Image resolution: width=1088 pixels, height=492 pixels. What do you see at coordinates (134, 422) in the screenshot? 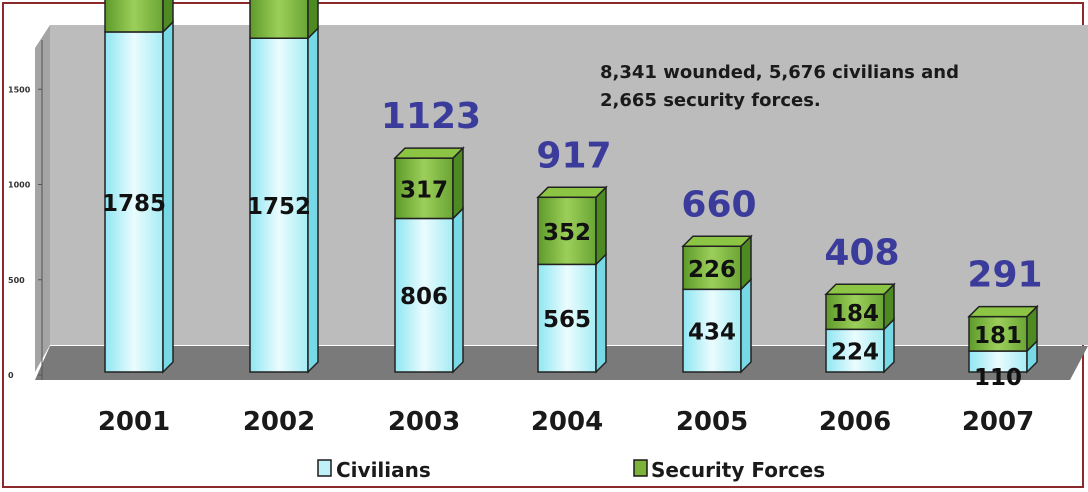
I see `x-tick-label: 2001` at bounding box center [134, 422].